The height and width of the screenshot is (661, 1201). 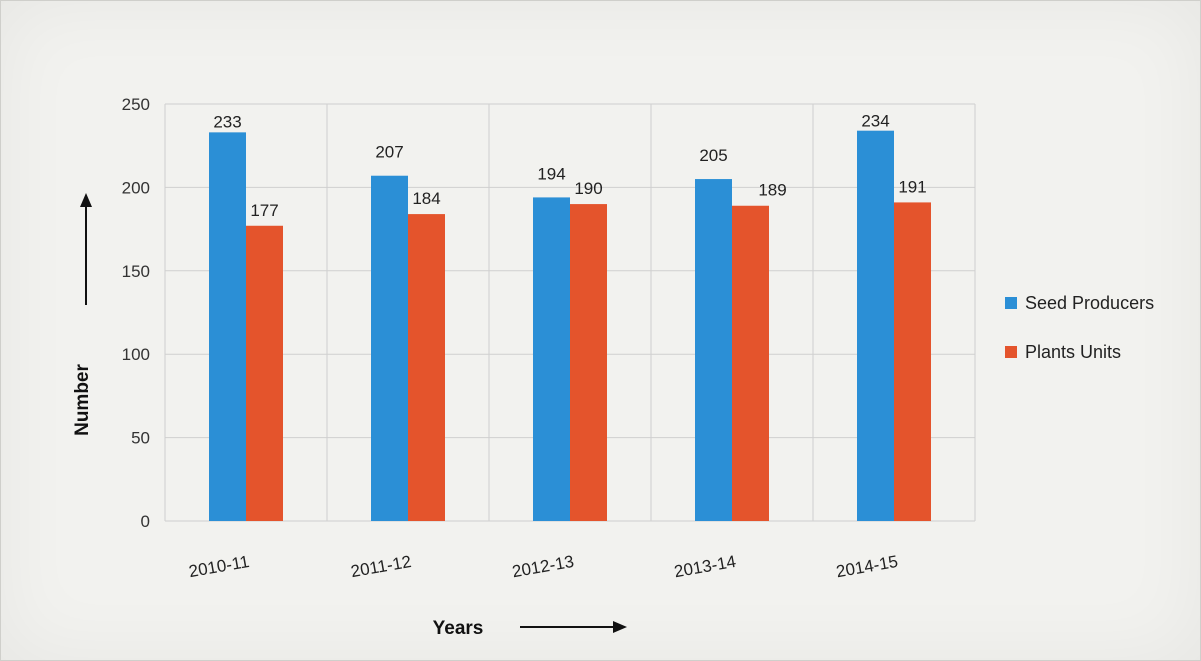 I want to click on y-tick-label: 250, so click(x=136, y=104).